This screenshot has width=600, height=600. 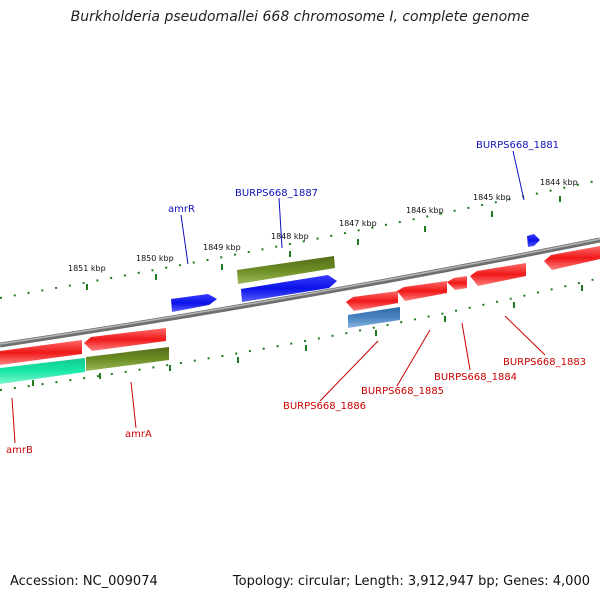 What do you see at coordinates (87, 268) in the screenshot?
I see `tick-label-1851: 1851 kbp` at bounding box center [87, 268].